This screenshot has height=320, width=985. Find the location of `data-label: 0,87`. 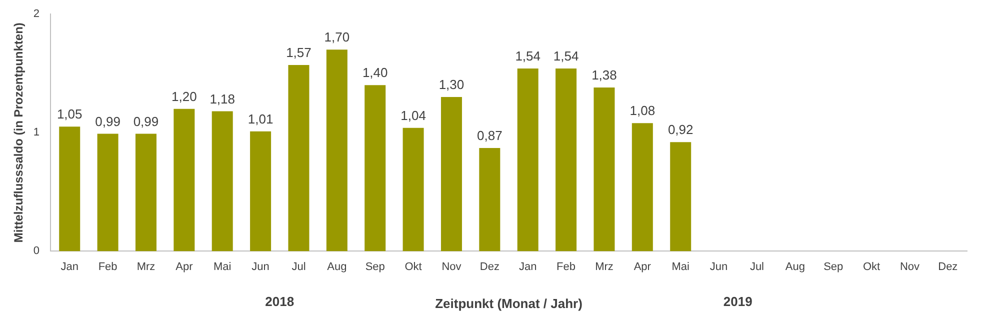

data-label: 0,87 is located at coordinates (489, 136).